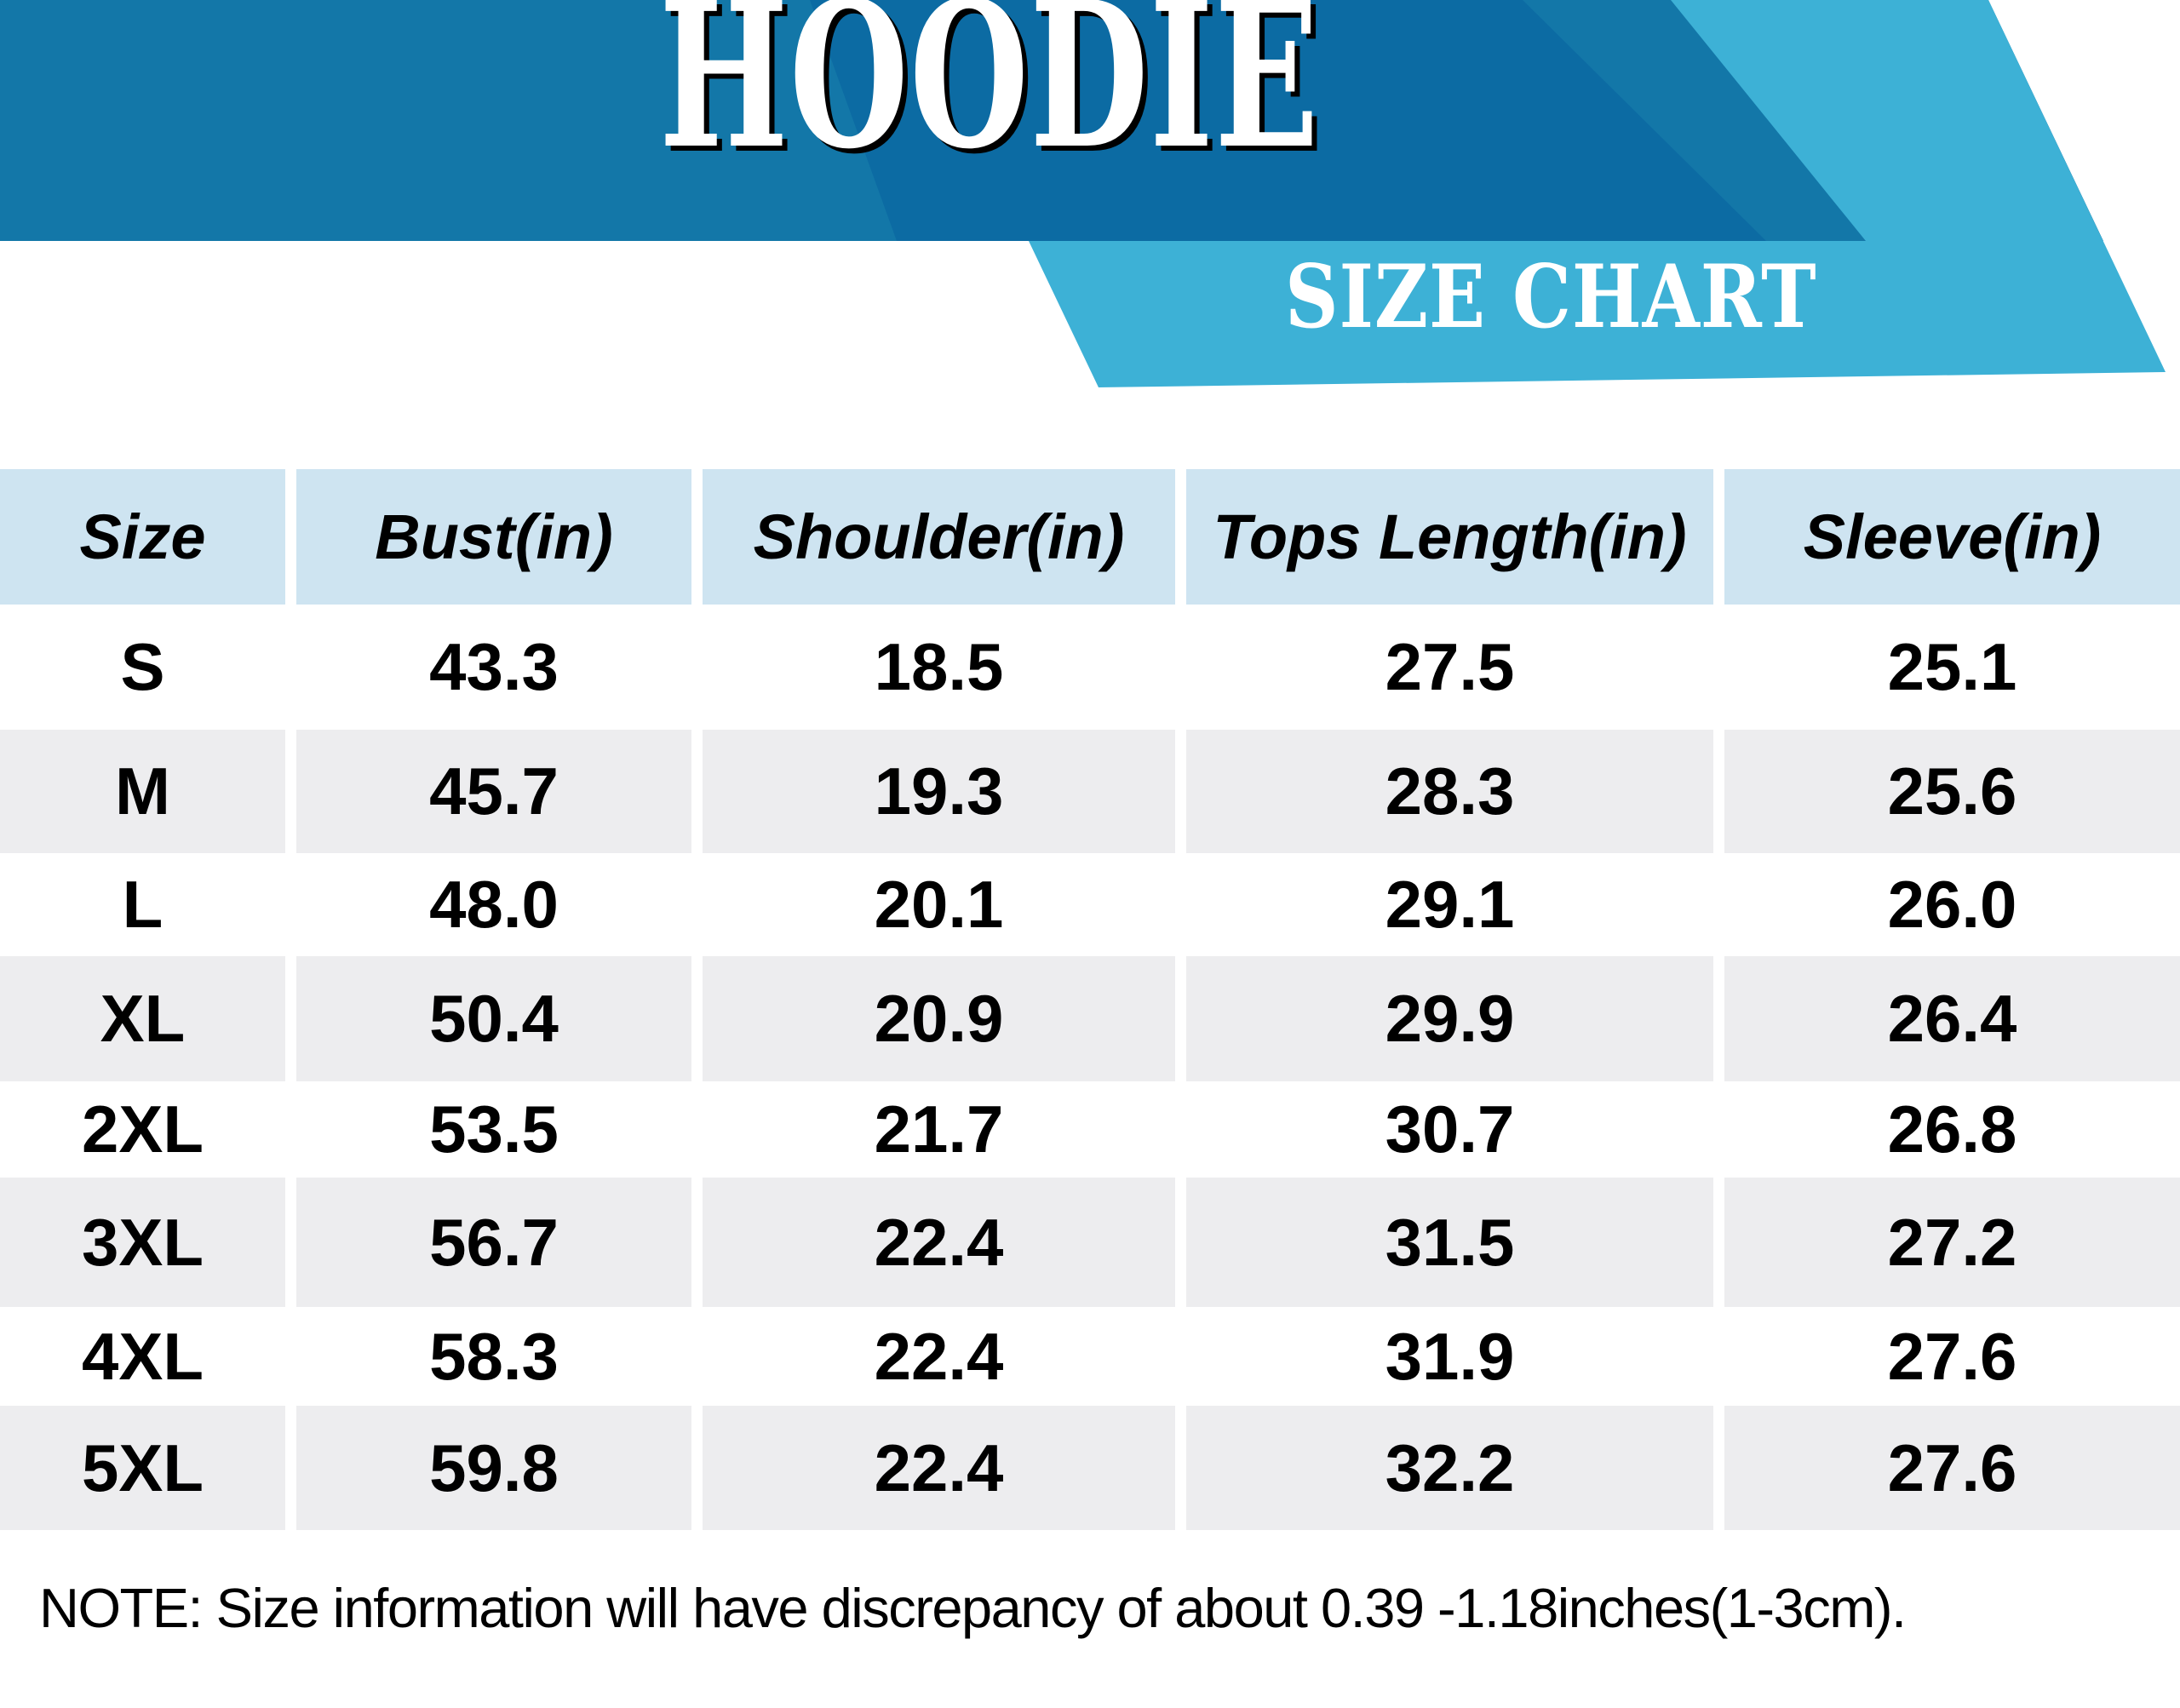  What do you see at coordinates (1449, 792) in the screenshot?
I see `value-cell: 28.3` at bounding box center [1449, 792].